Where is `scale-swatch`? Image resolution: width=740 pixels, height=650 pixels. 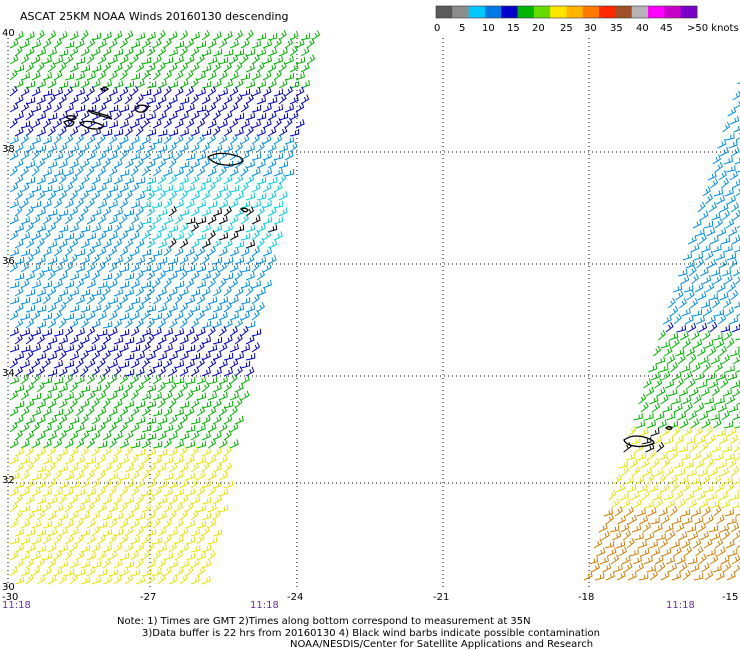
scale-swatch is located at coordinates (656, 12).